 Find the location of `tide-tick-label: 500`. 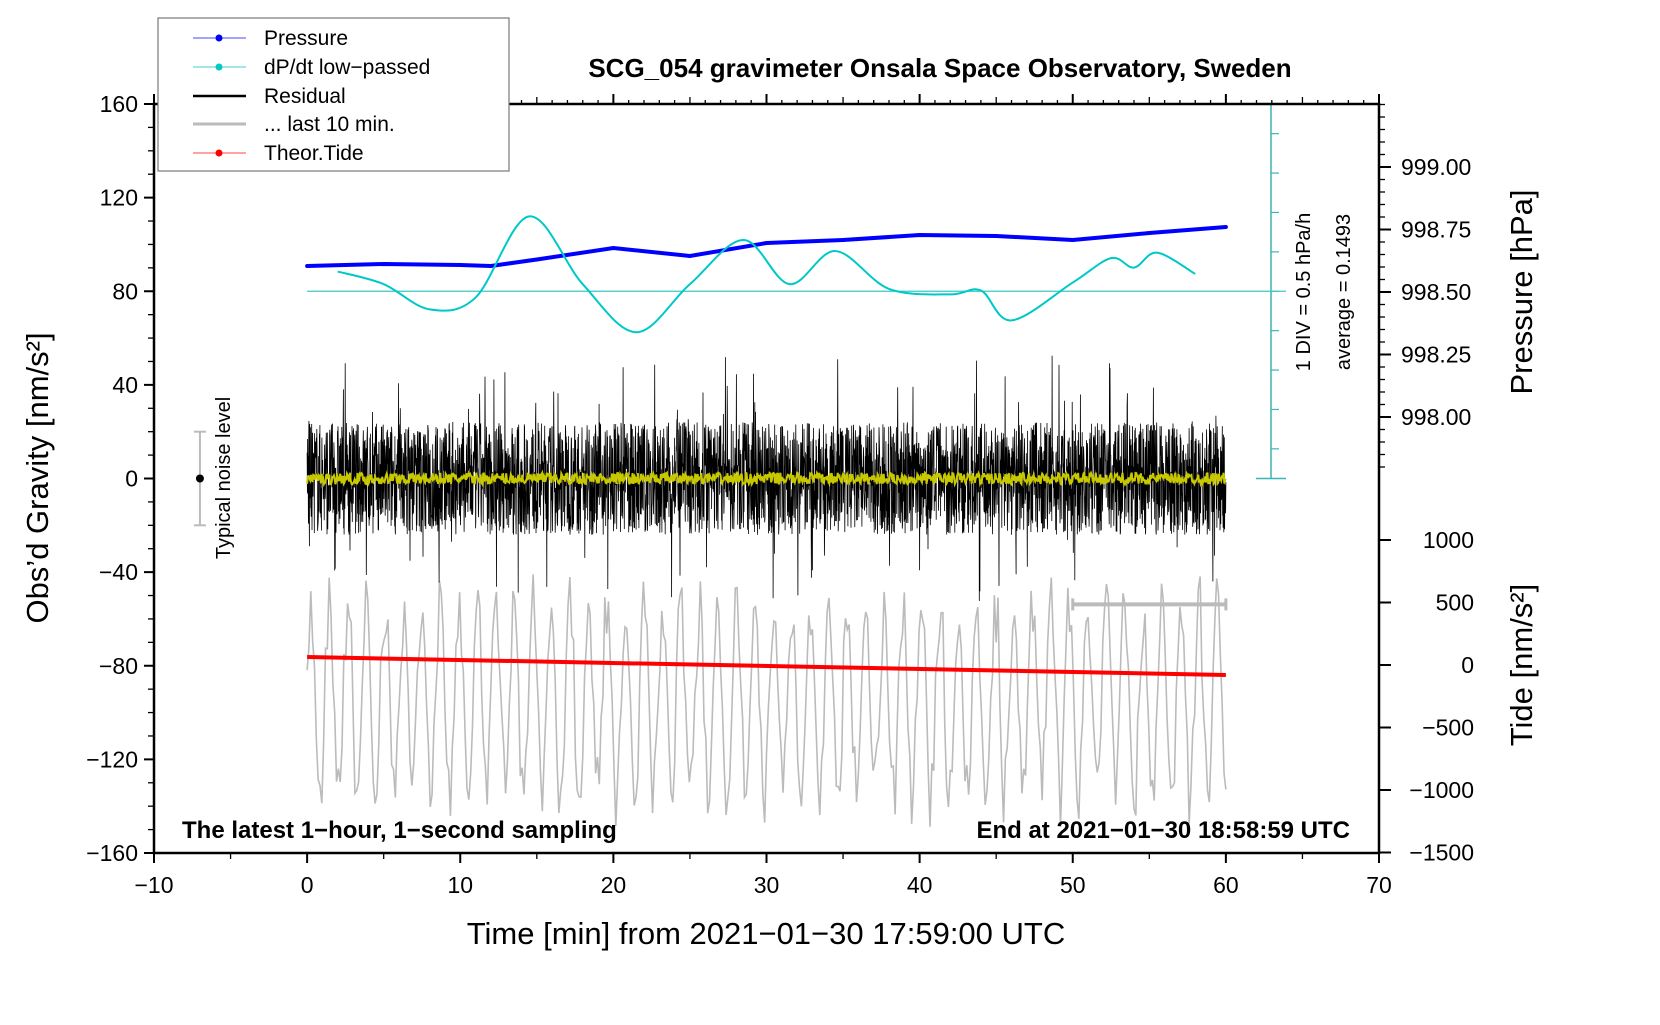

tide-tick-label: 500 is located at coordinates (1455, 603).